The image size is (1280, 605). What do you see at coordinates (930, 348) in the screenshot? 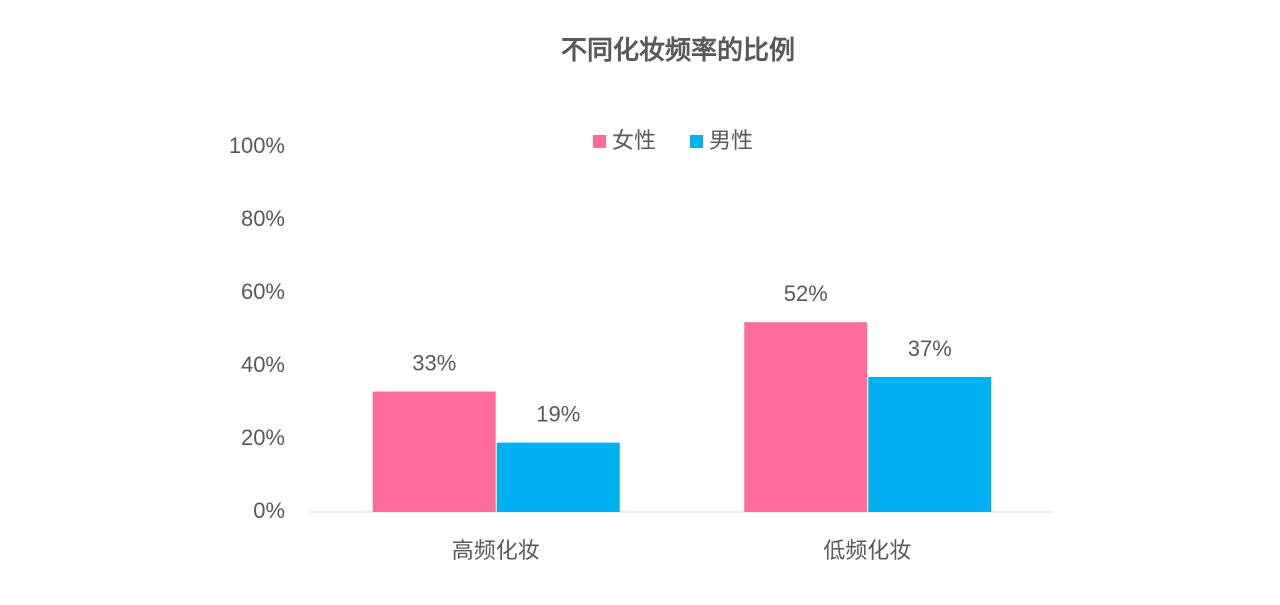
I see `data-label: 37%` at bounding box center [930, 348].